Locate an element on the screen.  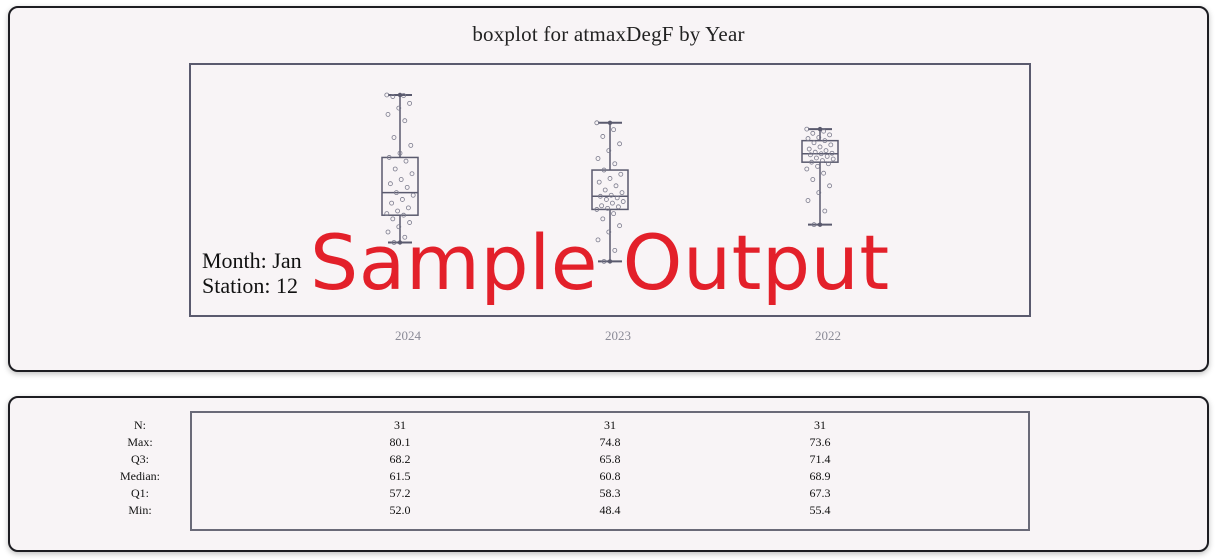
x-tick-label-2024: 2024 is located at coordinates (408, 335).